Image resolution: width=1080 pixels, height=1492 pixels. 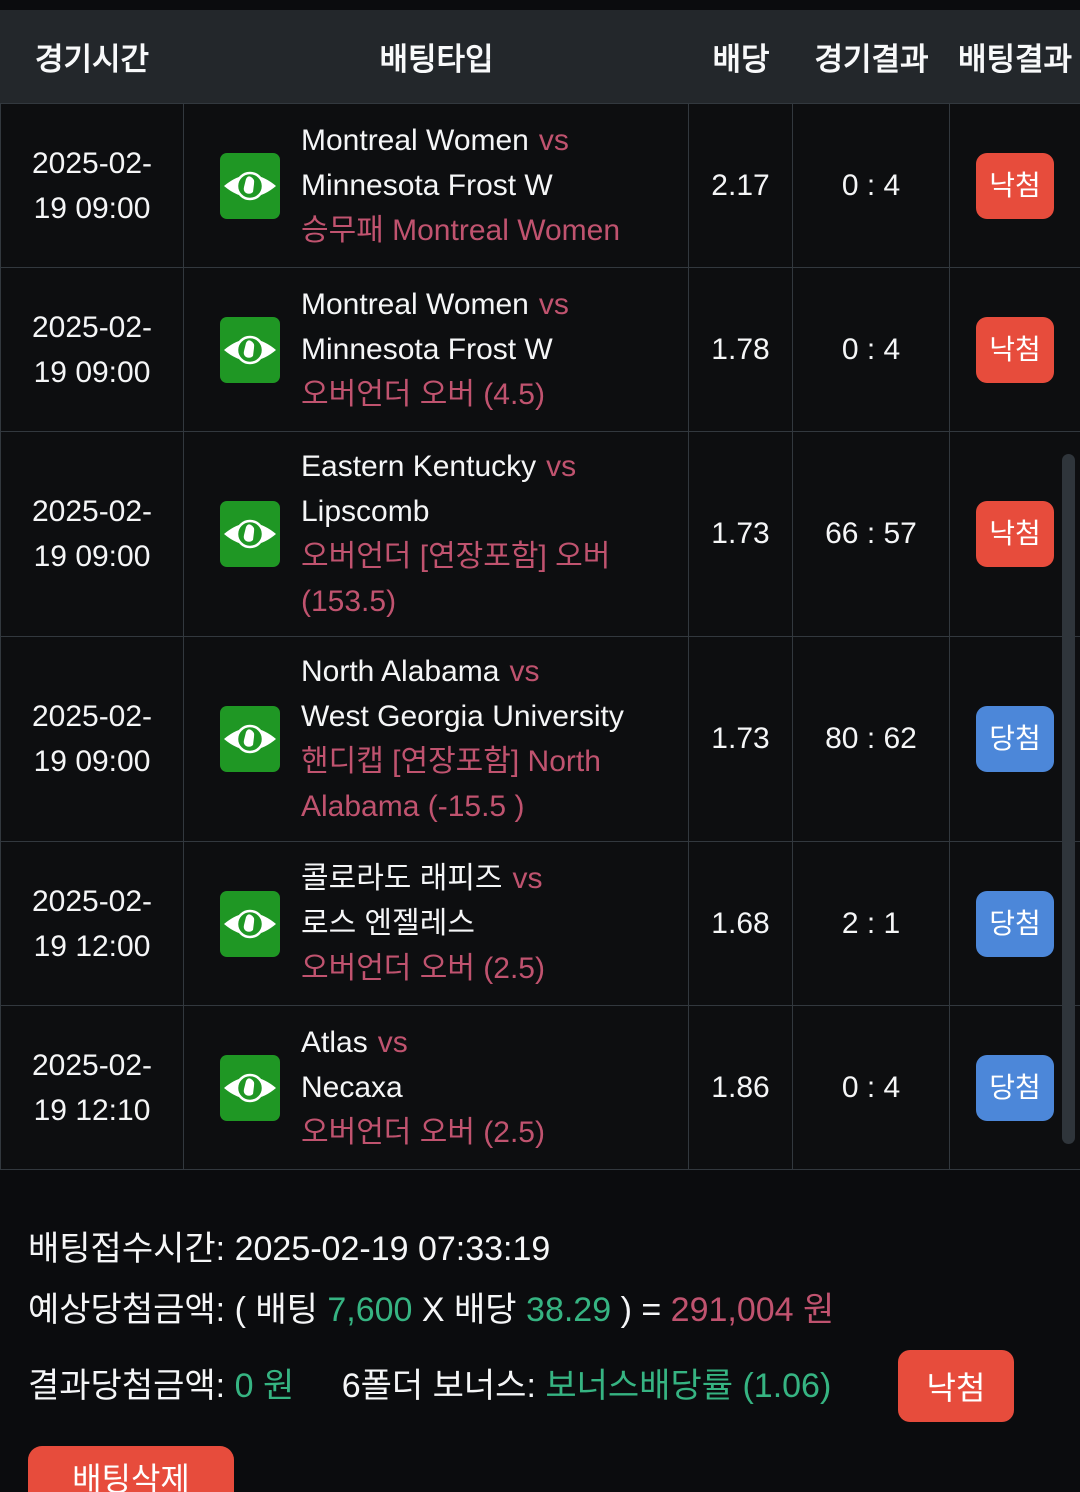 What do you see at coordinates (423, 1087) in the screenshot?
I see `match-info: Atlas vs Necaxa 오버언더 오버 (2.5)` at bounding box center [423, 1087].